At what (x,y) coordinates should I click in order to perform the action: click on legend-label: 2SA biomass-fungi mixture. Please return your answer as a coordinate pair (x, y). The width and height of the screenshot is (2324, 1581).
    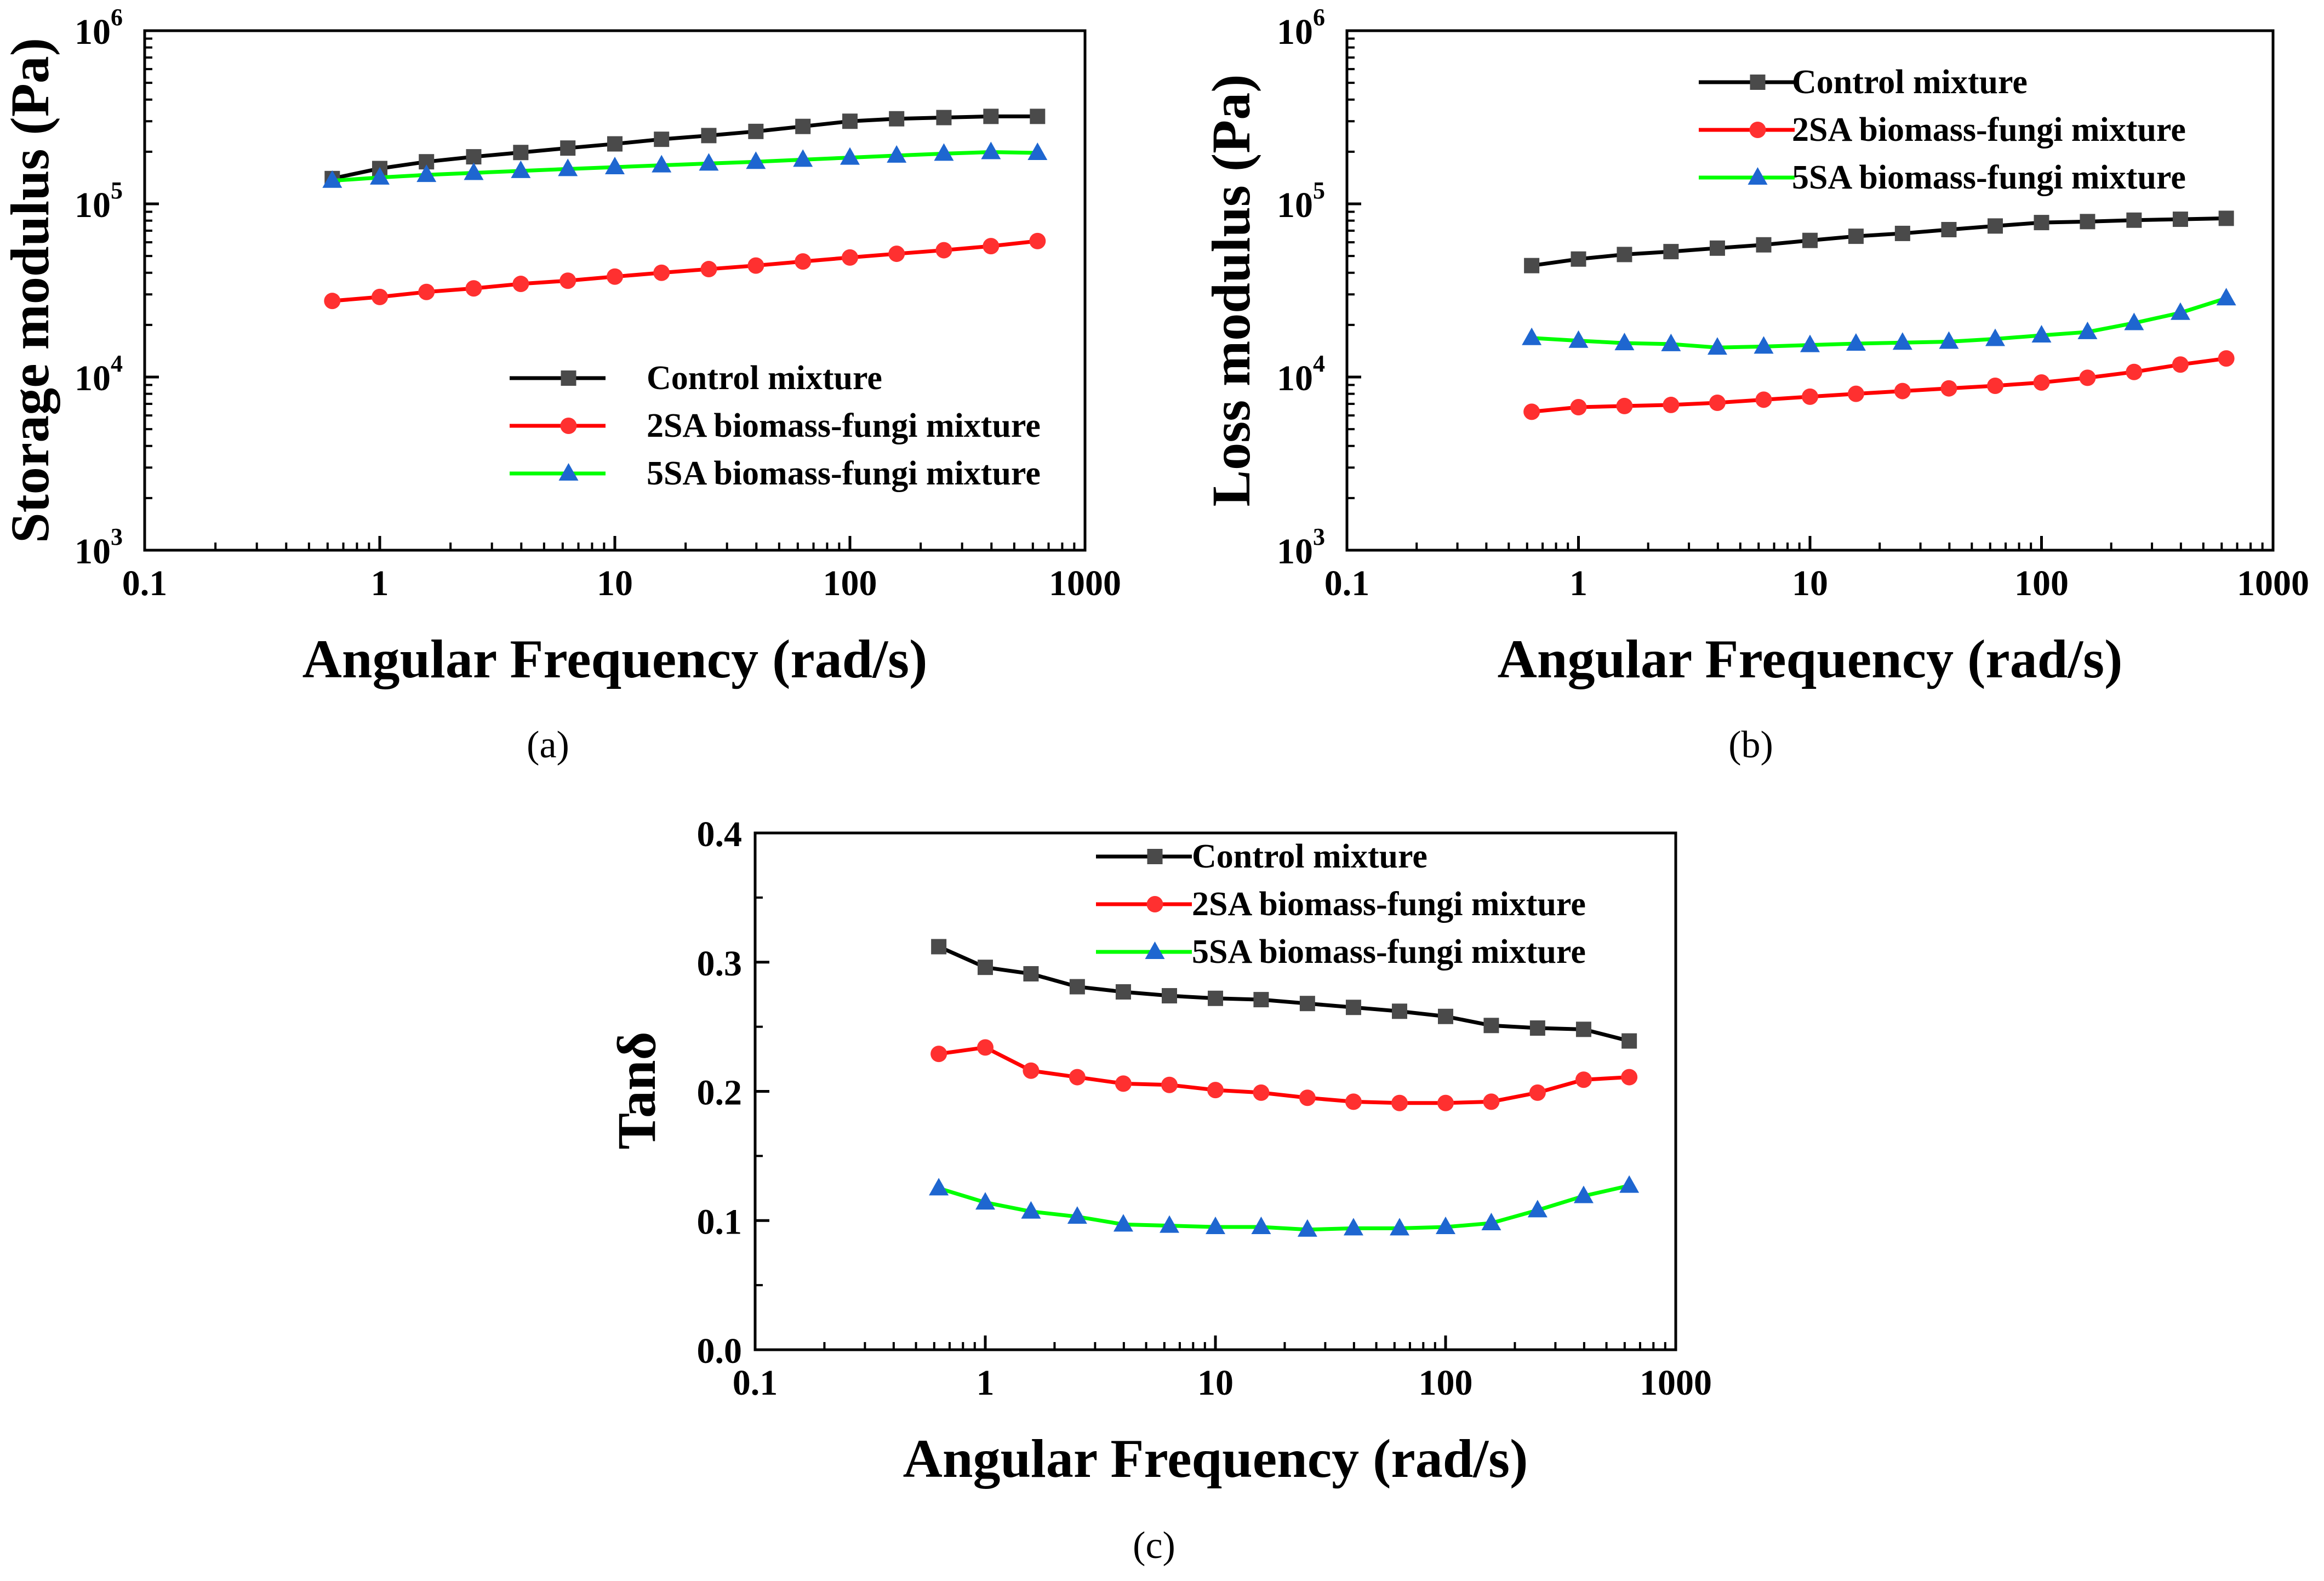
    Looking at the image, I should click on (1989, 130).